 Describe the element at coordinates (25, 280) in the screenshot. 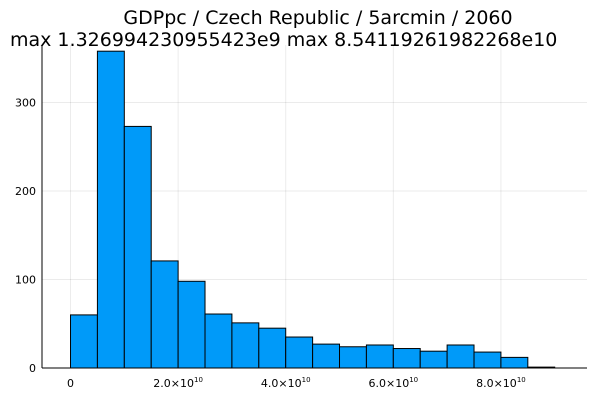

I see `y-tick-label: 100` at that location.